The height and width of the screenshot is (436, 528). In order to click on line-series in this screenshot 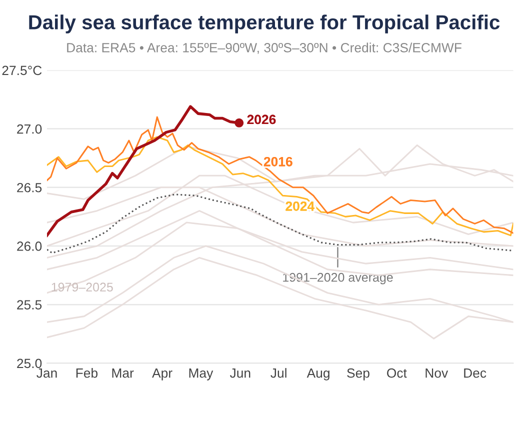, I will do `click(280, 224)`.